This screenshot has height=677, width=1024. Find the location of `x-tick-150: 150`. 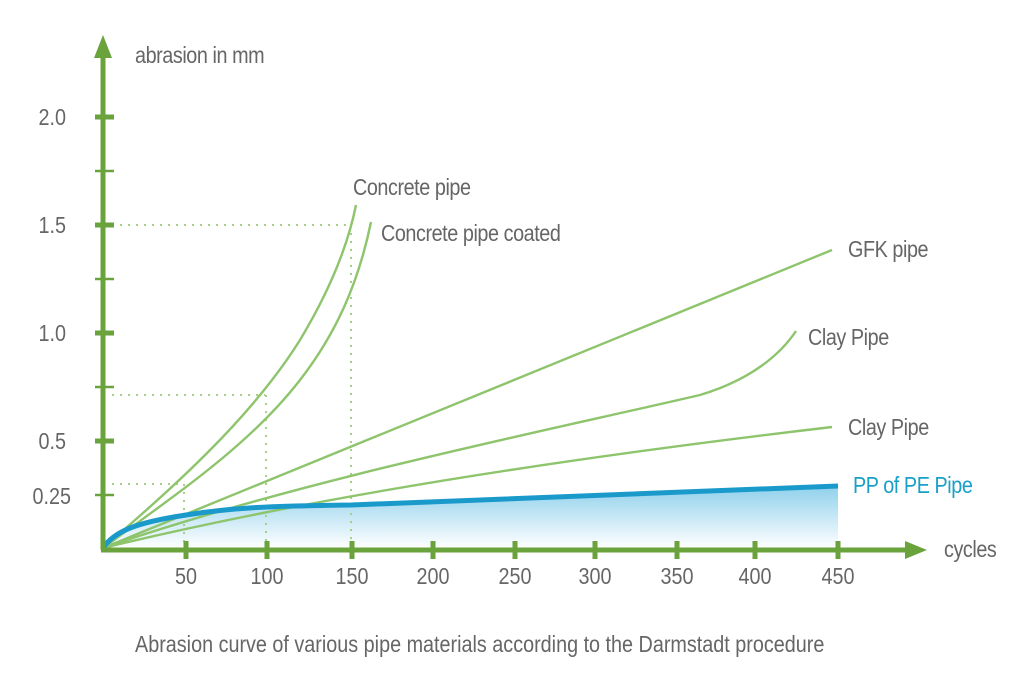

x-tick-150: 150 is located at coordinates (352, 576).